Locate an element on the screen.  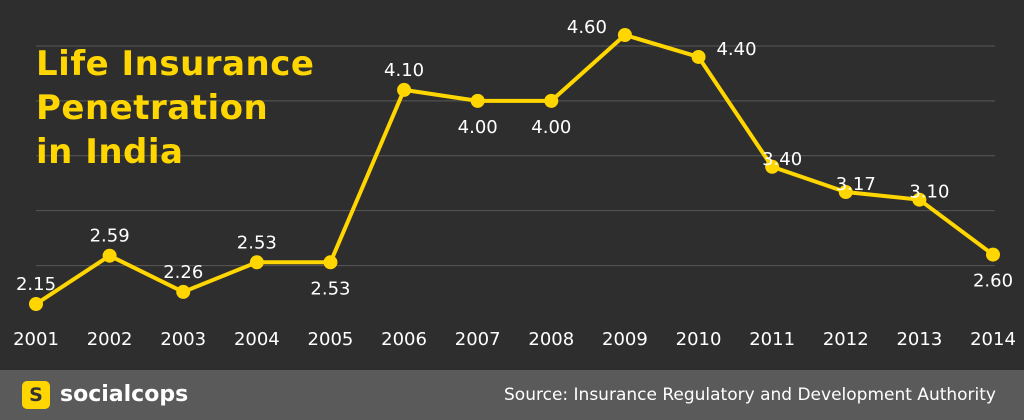
data-label: 3.10 is located at coordinates (929, 192).